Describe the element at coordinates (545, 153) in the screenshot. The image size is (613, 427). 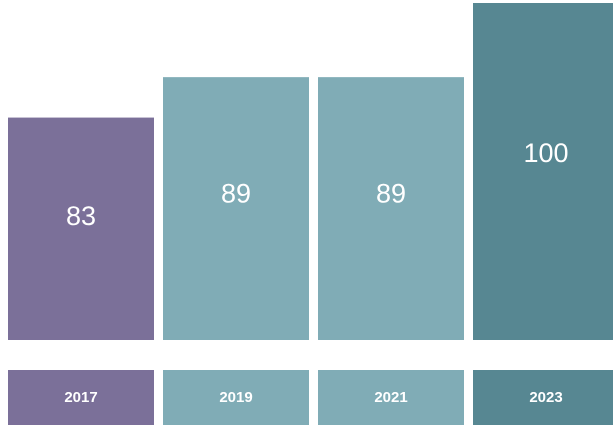
I see `value-label: 100` at that location.